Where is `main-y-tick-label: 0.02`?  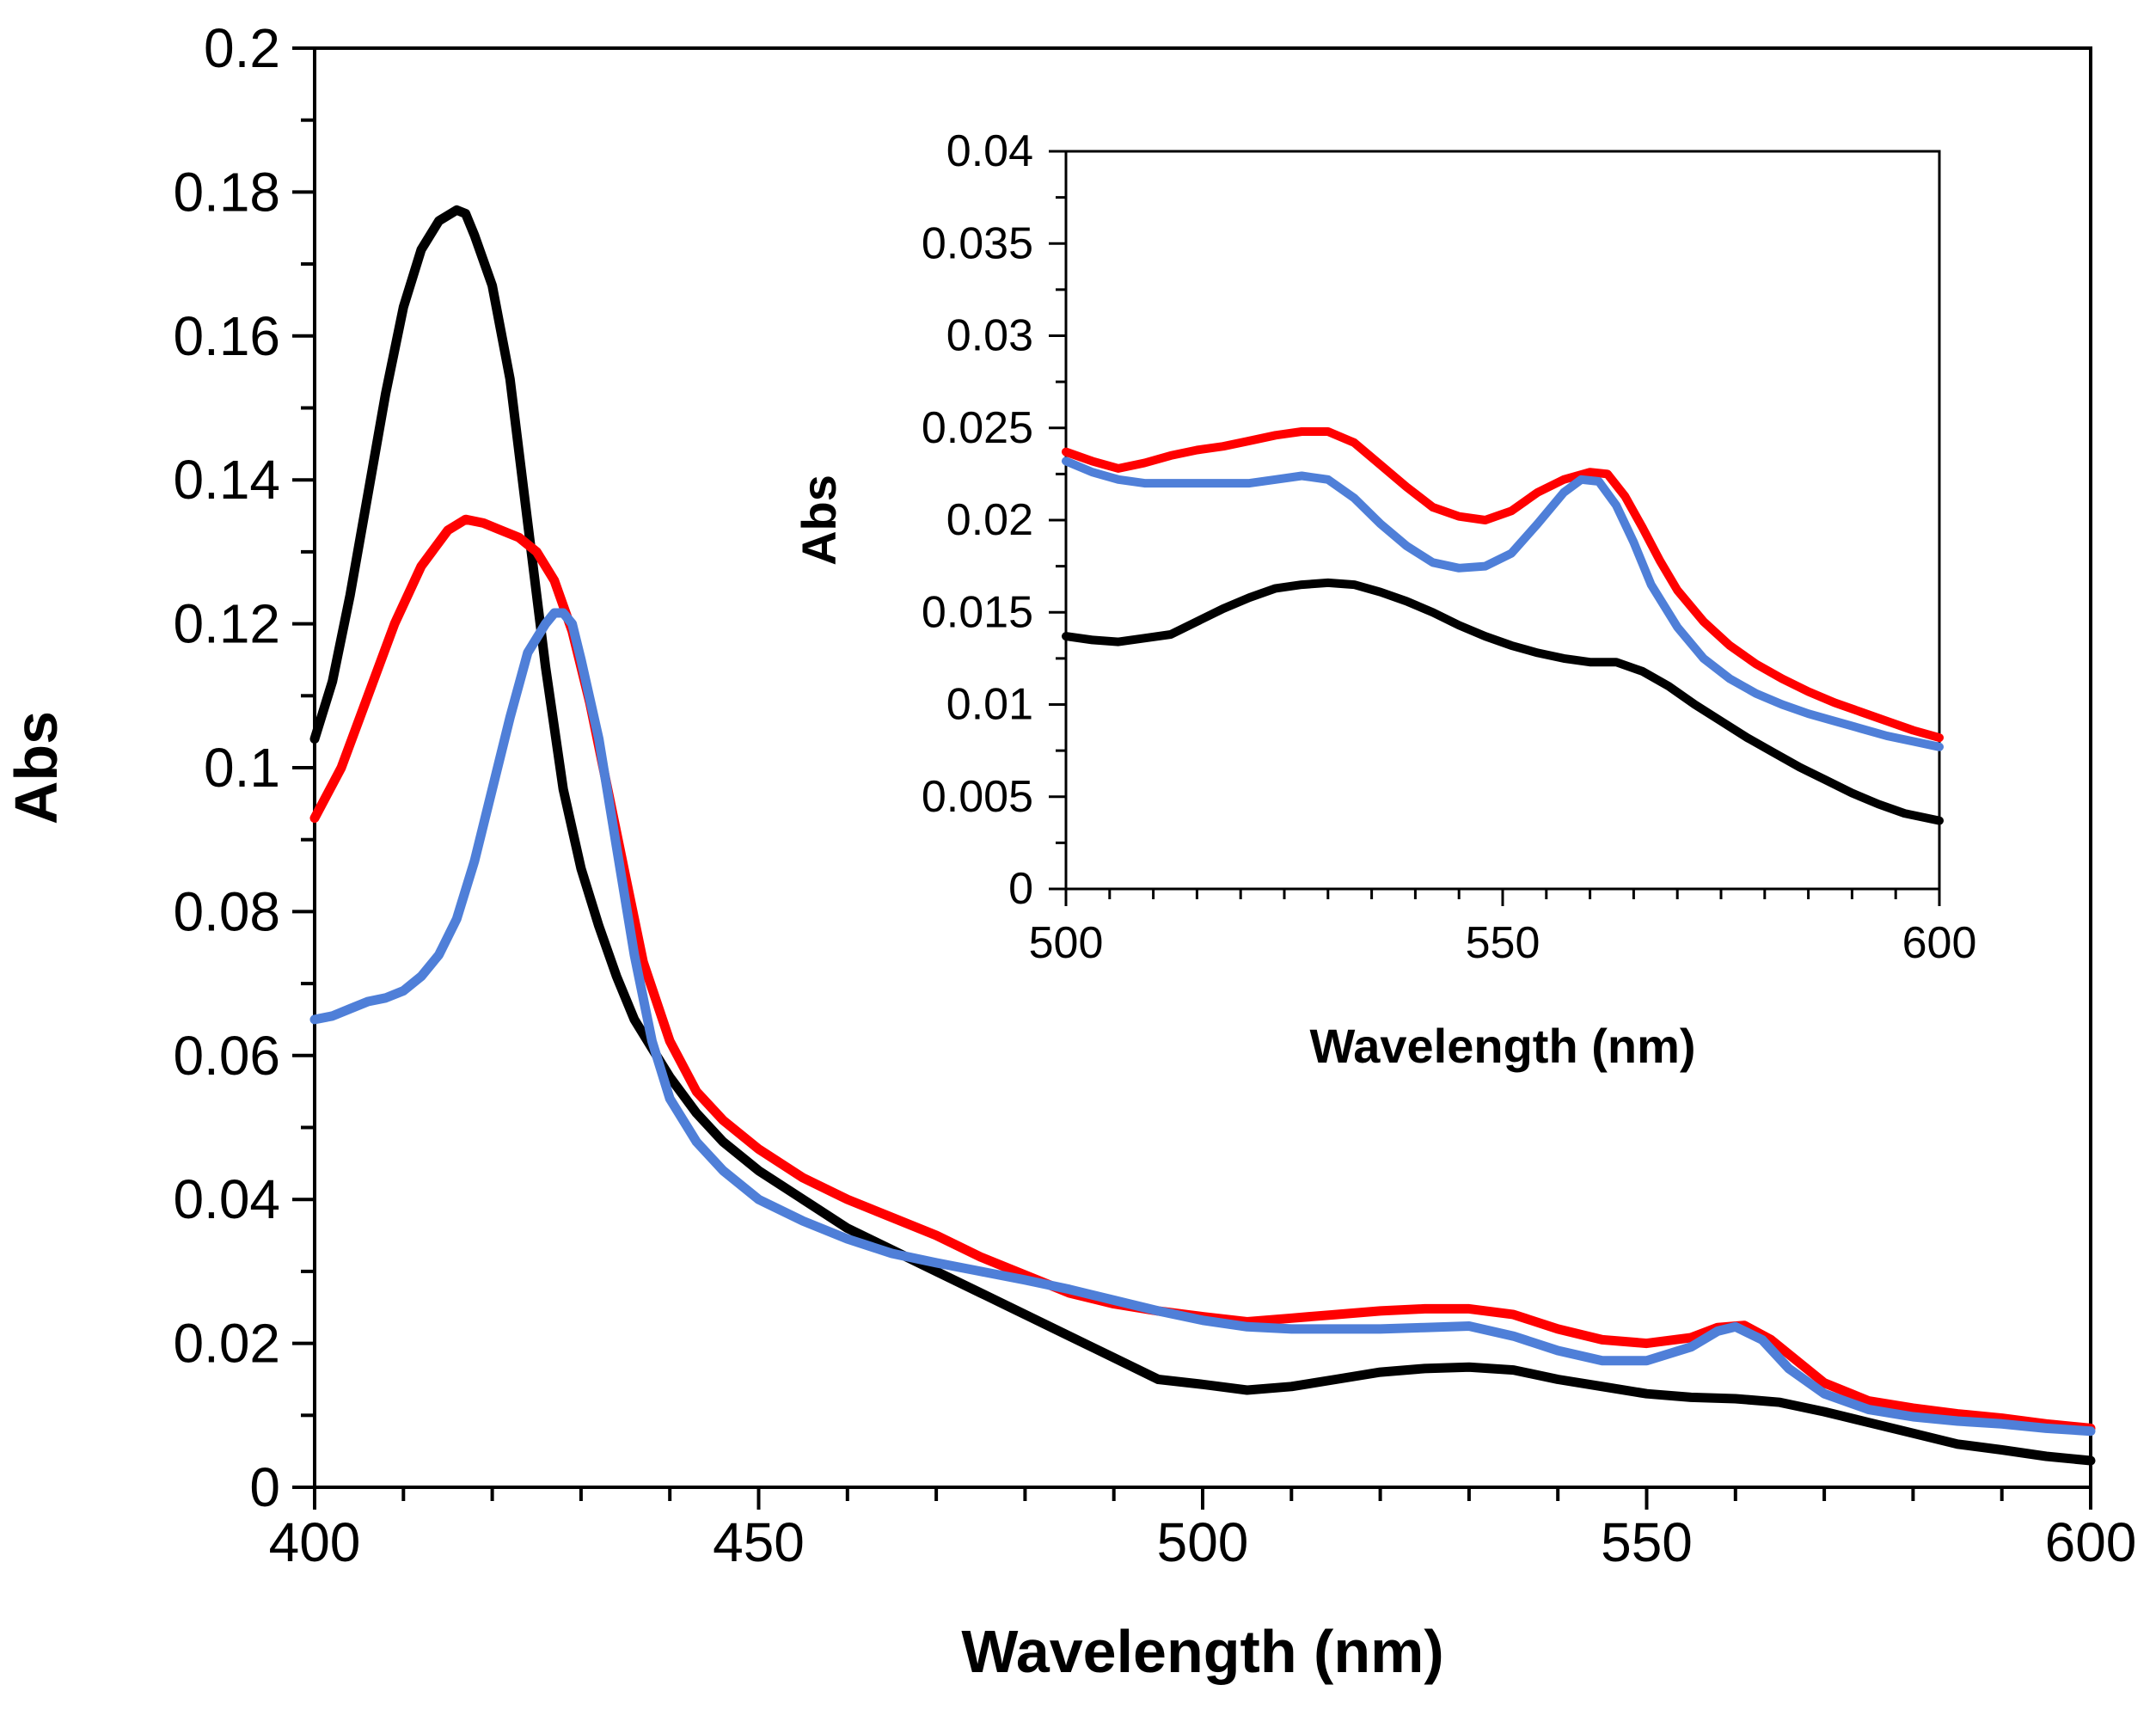
main-y-tick-label: 0.02 is located at coordinates (226, 1344).